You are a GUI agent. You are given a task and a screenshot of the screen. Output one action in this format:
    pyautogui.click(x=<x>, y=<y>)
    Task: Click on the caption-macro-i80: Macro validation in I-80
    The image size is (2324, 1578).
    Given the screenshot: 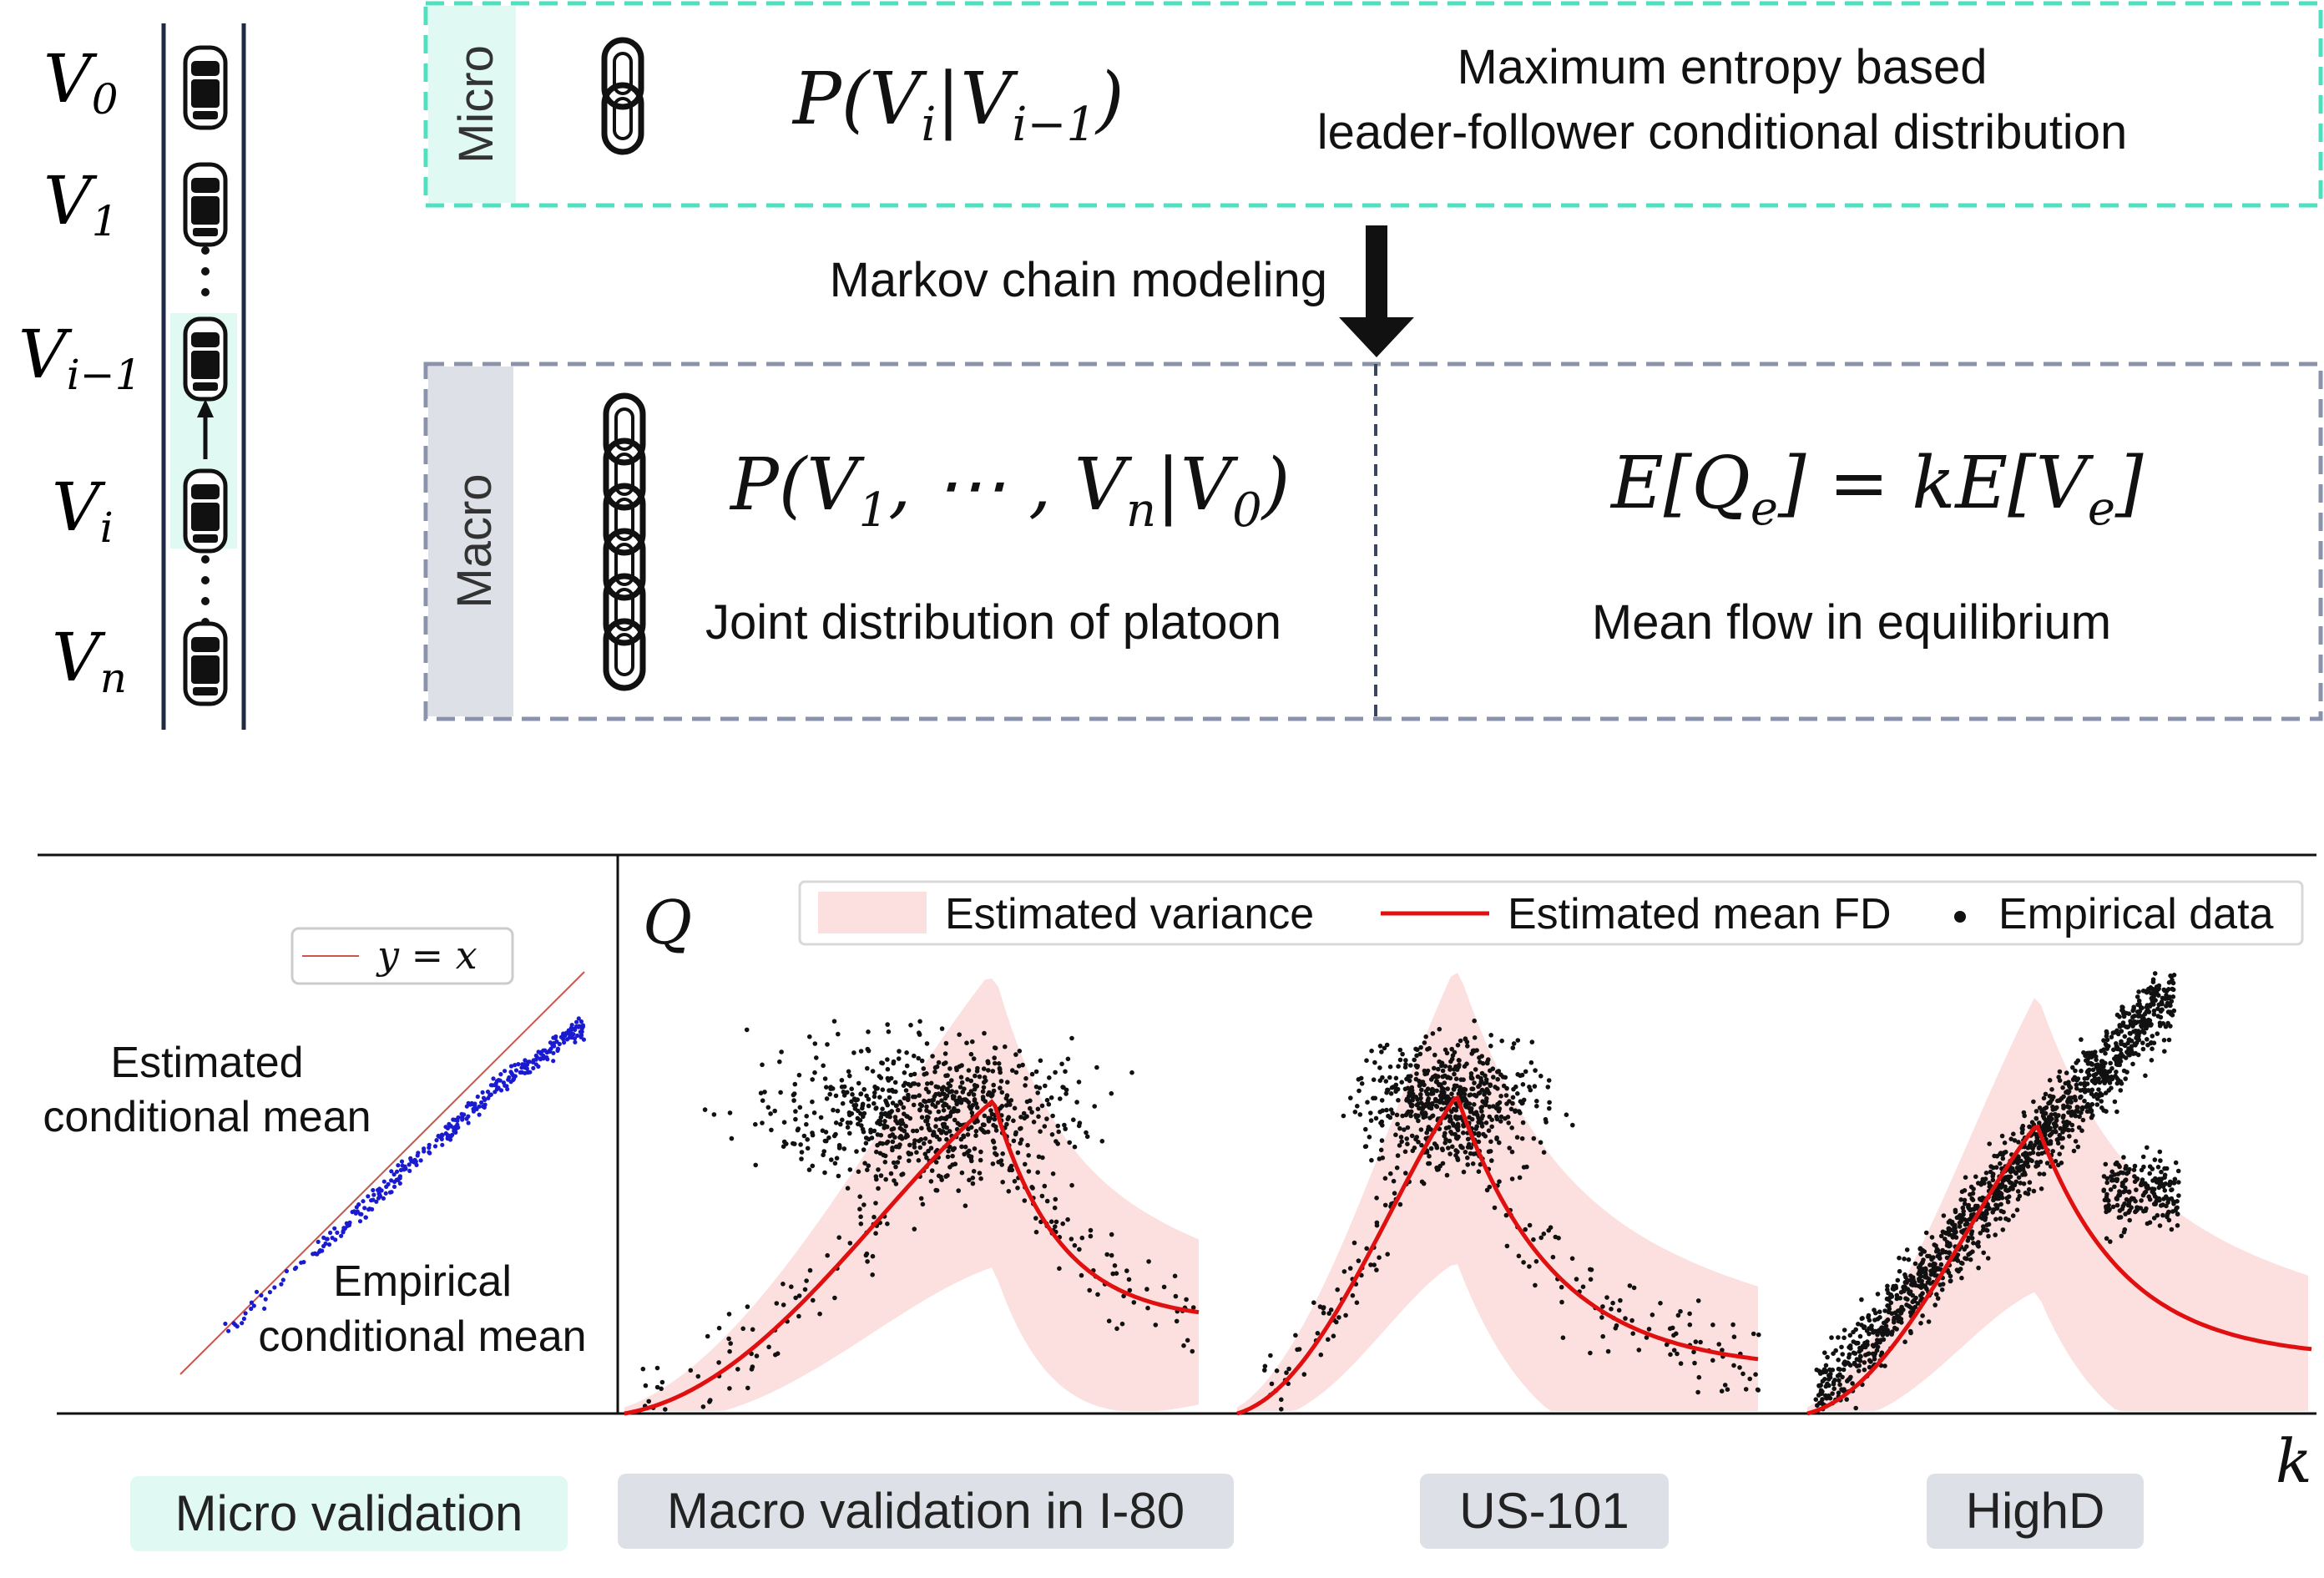 What is the action you would take?
    pyautogui.click(x=926, y=1511)
    